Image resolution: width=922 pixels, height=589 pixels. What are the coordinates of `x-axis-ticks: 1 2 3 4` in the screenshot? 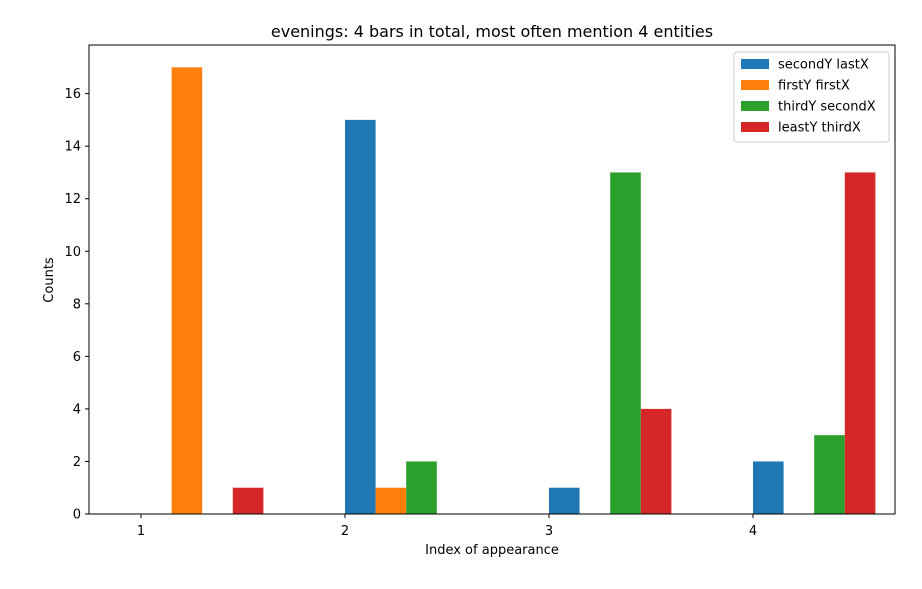 It's located at (447, 526).